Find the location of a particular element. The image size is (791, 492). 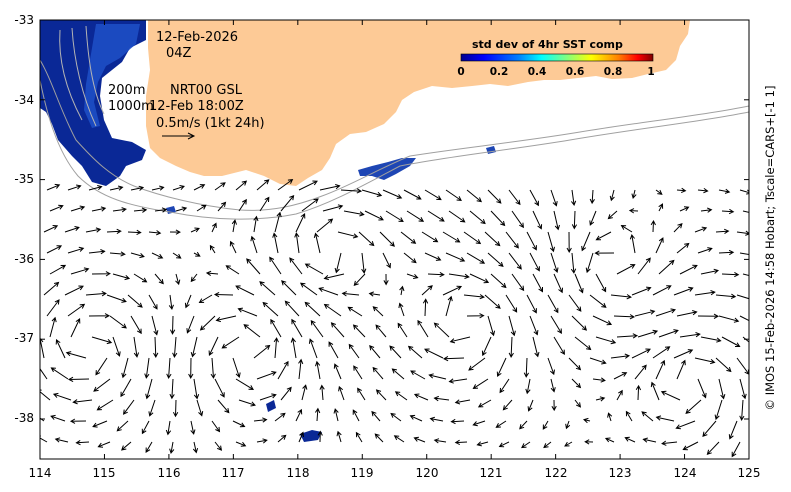

lon-tick-label: 116 is located at coordinates (169, 473).